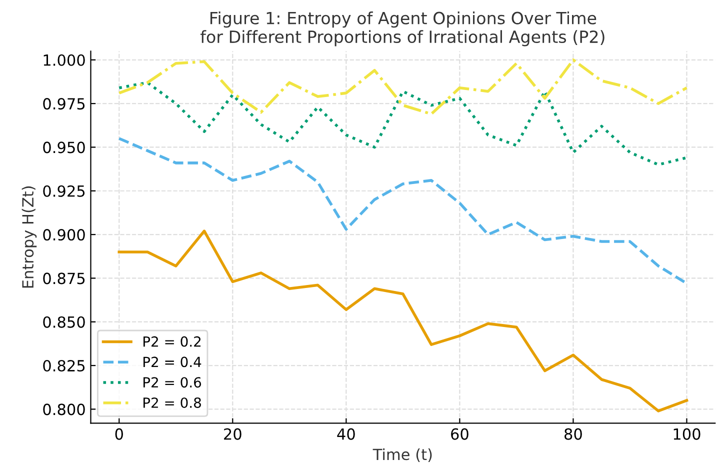 This screenshot has width=726, height=465. What do you see at coordinates (172, 341) in the screenshot?
I see `legend-label: P2 = 0.2` at bounding box center [172, 341].